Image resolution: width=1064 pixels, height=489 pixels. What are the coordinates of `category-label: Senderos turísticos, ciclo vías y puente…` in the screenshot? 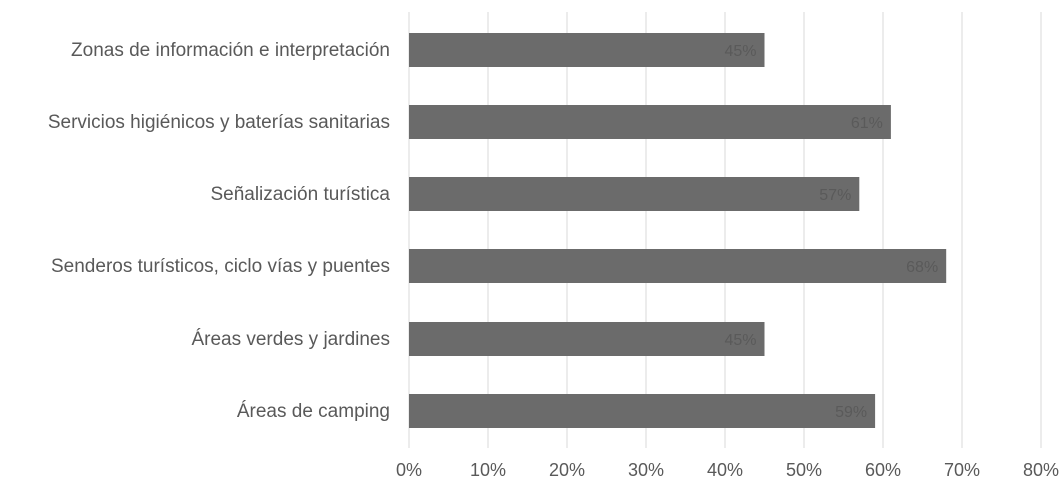 It's located at (220, 266).